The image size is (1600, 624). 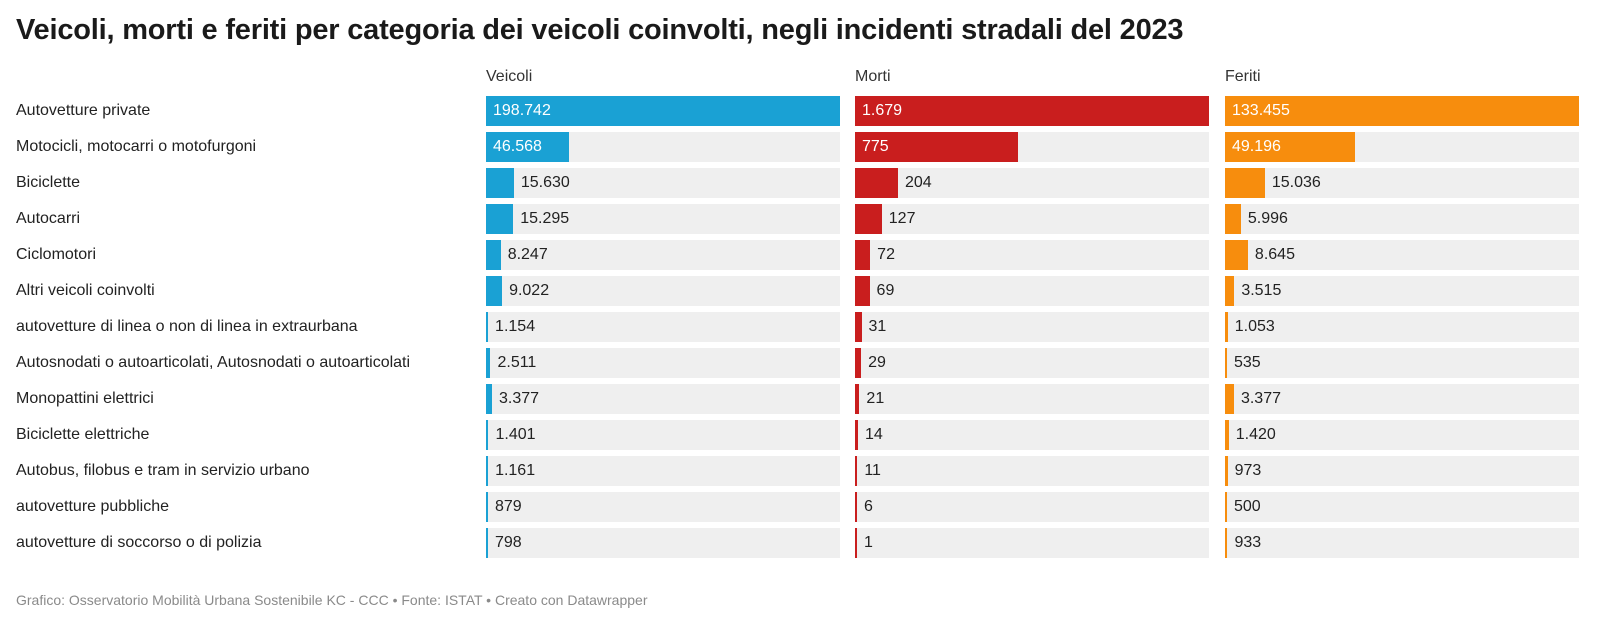 What do you see at coordinates (517, 362) in the screenshot?
I see `value-label: 2.511` at bounding box center [517, 362].